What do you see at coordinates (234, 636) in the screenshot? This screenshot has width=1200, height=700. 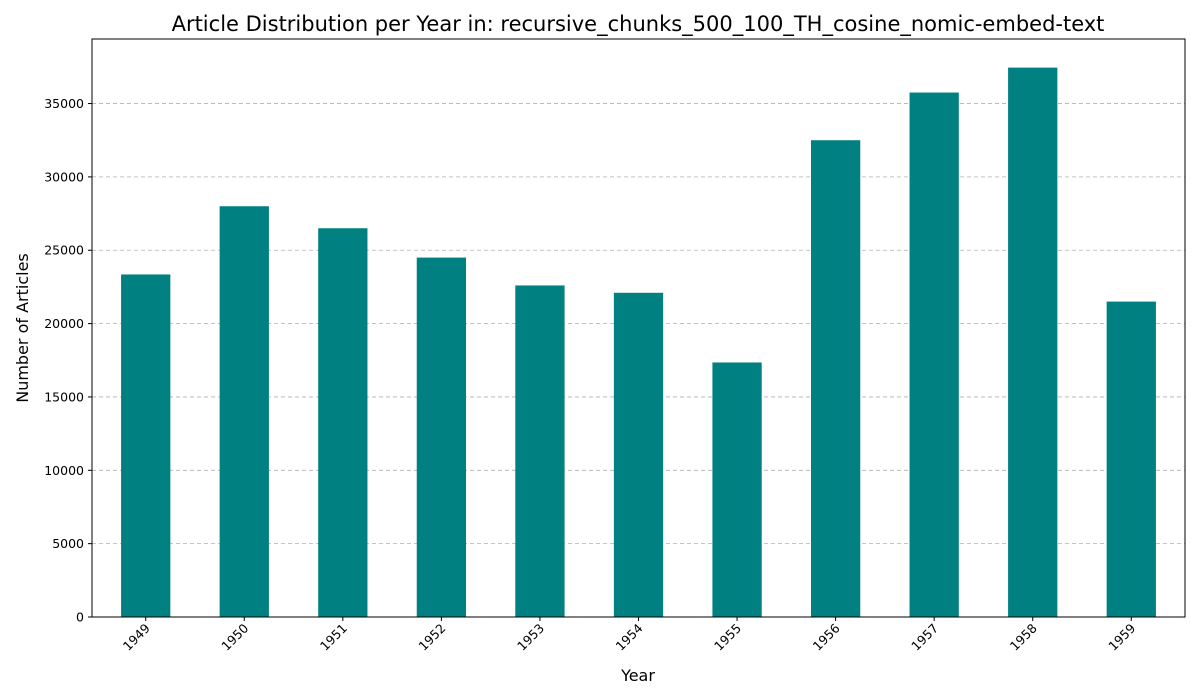 I see `x-tick-label: 1950` at bounding box center [234, 636].